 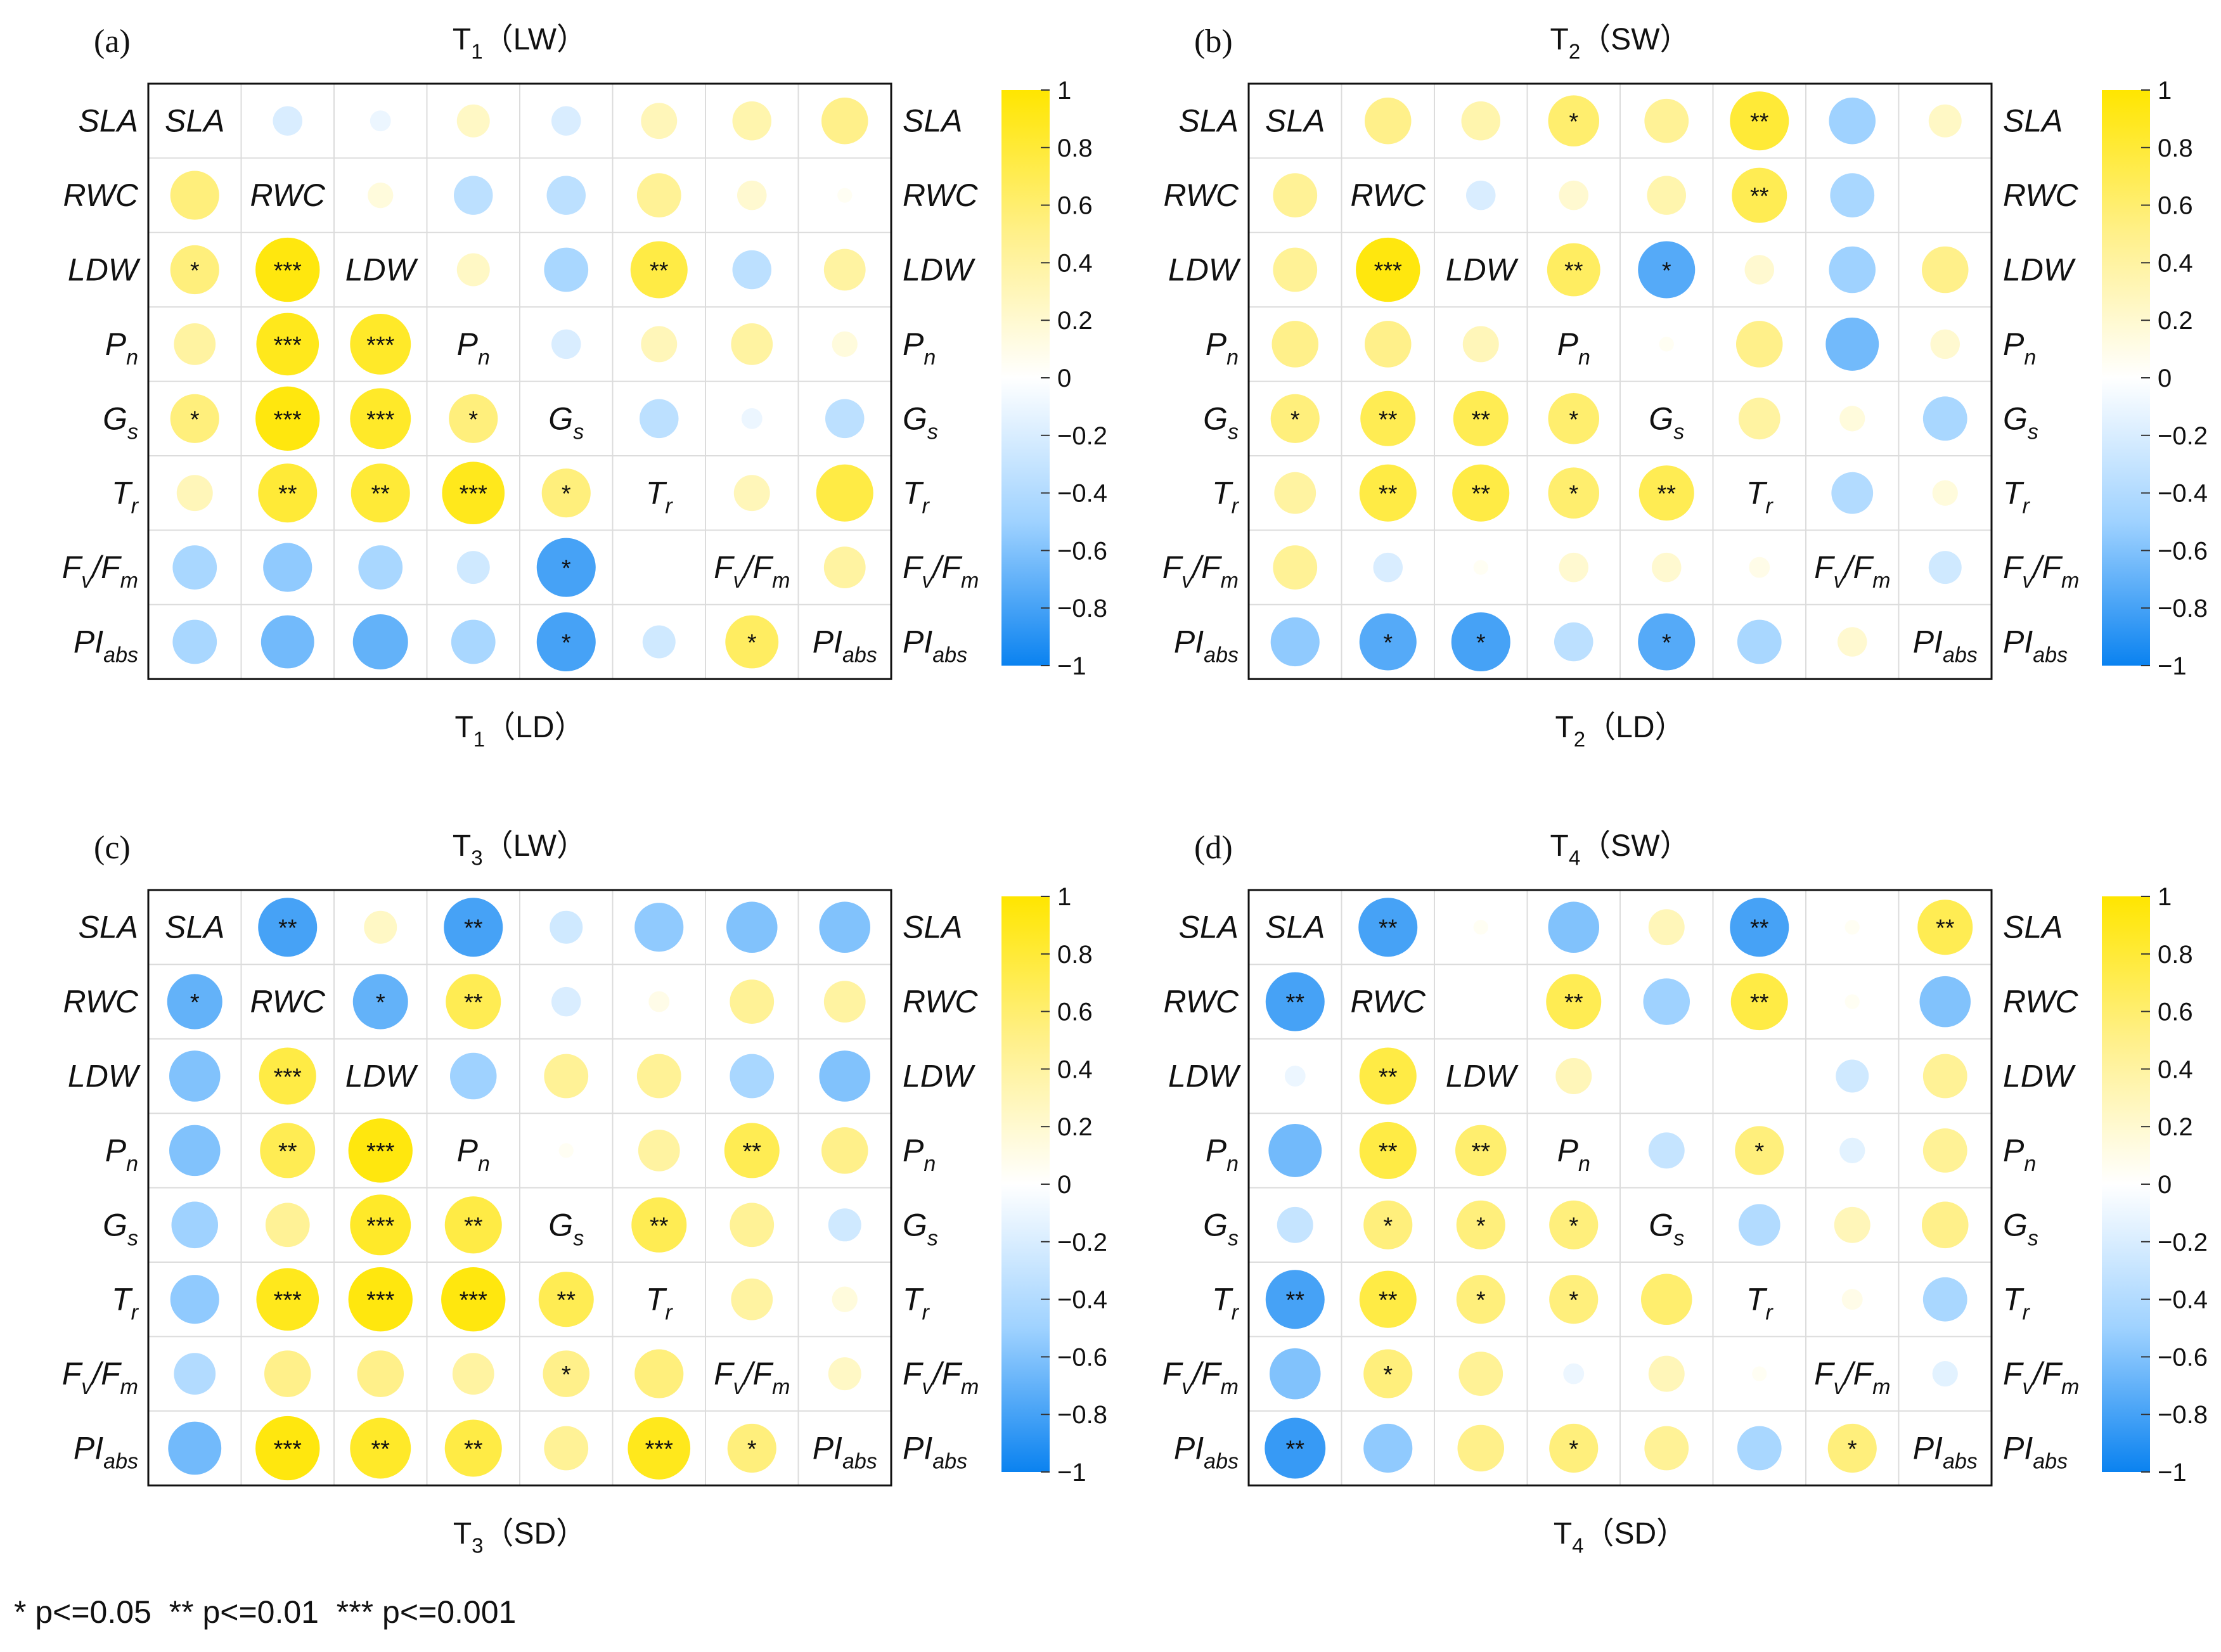 What do you see at coordinates (919, 348) in the screenshot?
I see `row-label-right: Pn` at bounding box center [919, 348].